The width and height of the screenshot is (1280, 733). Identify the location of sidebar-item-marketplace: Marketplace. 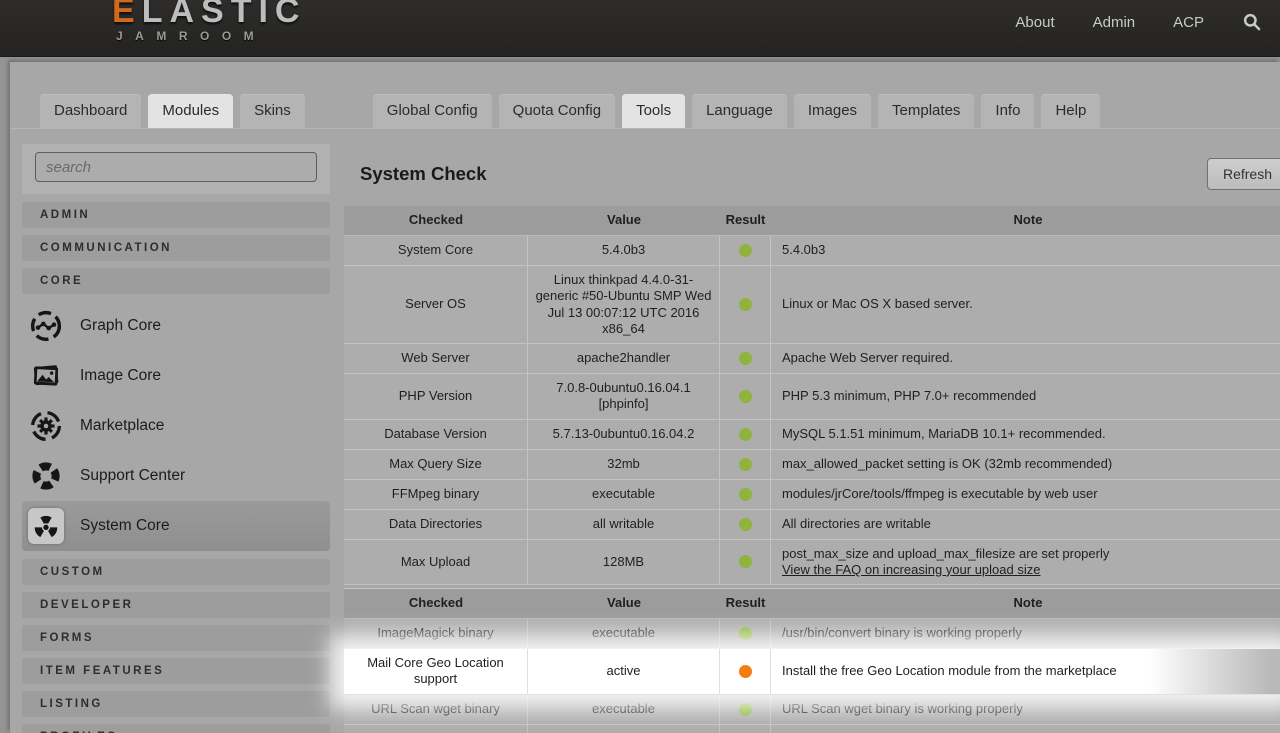
(176, 426).